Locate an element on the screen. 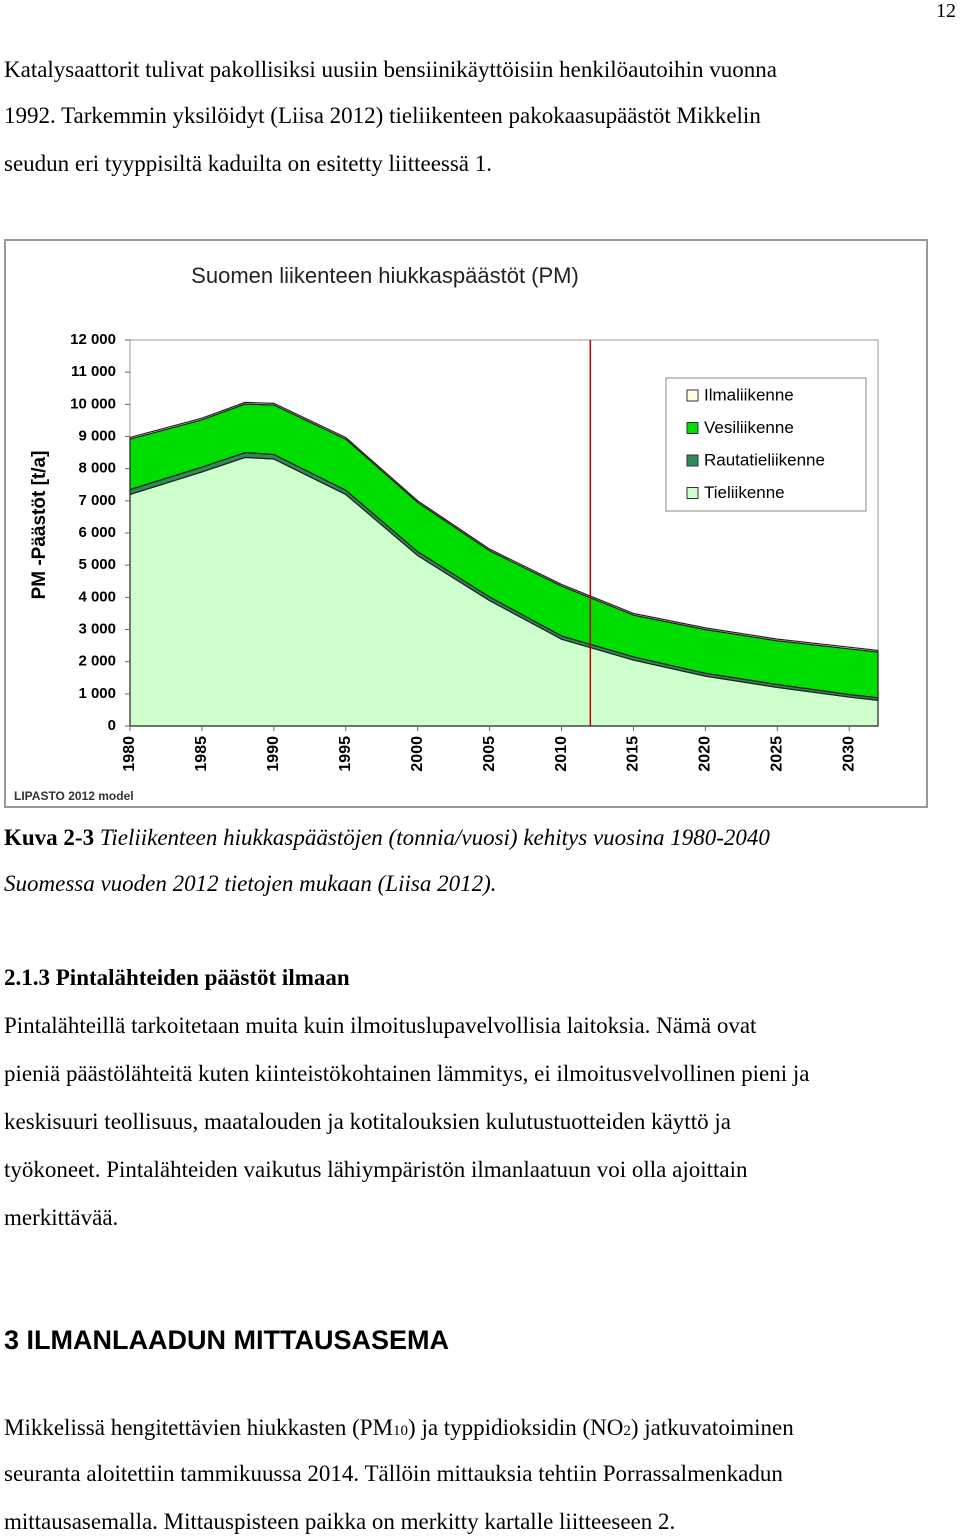 This screenshot has height=1538, width=960. x-tick-label: 2015 is located at coordinates (633, 754).